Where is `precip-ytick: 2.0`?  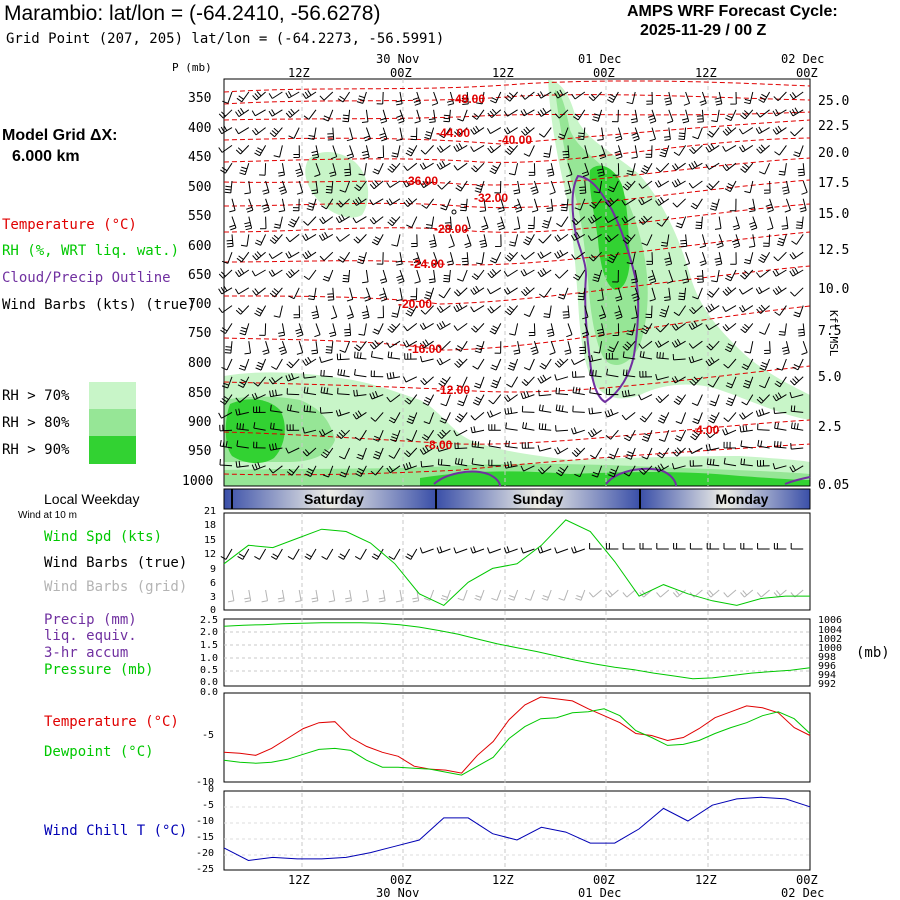 precip-ytick: 2.0 is located at coordinates (209, 632).